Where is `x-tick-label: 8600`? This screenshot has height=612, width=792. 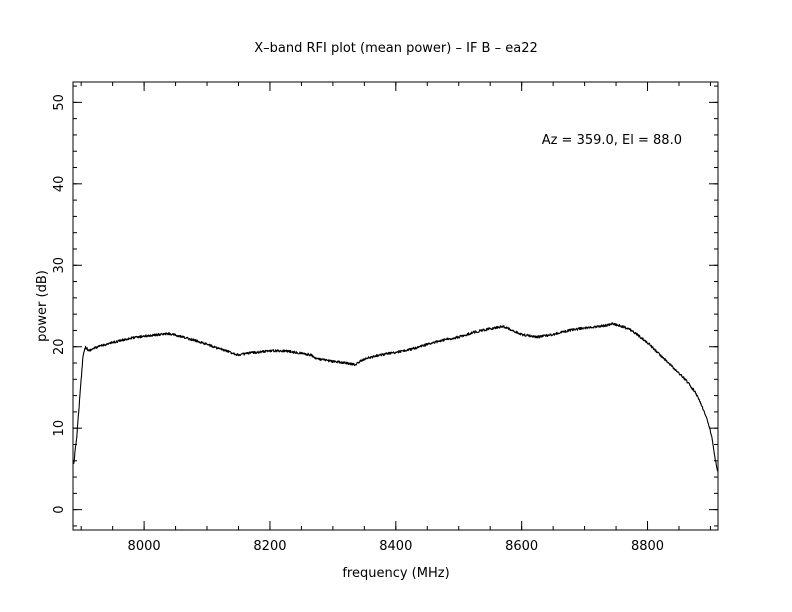
x-tick-label: 8600 is located at coordinates (521, 546).